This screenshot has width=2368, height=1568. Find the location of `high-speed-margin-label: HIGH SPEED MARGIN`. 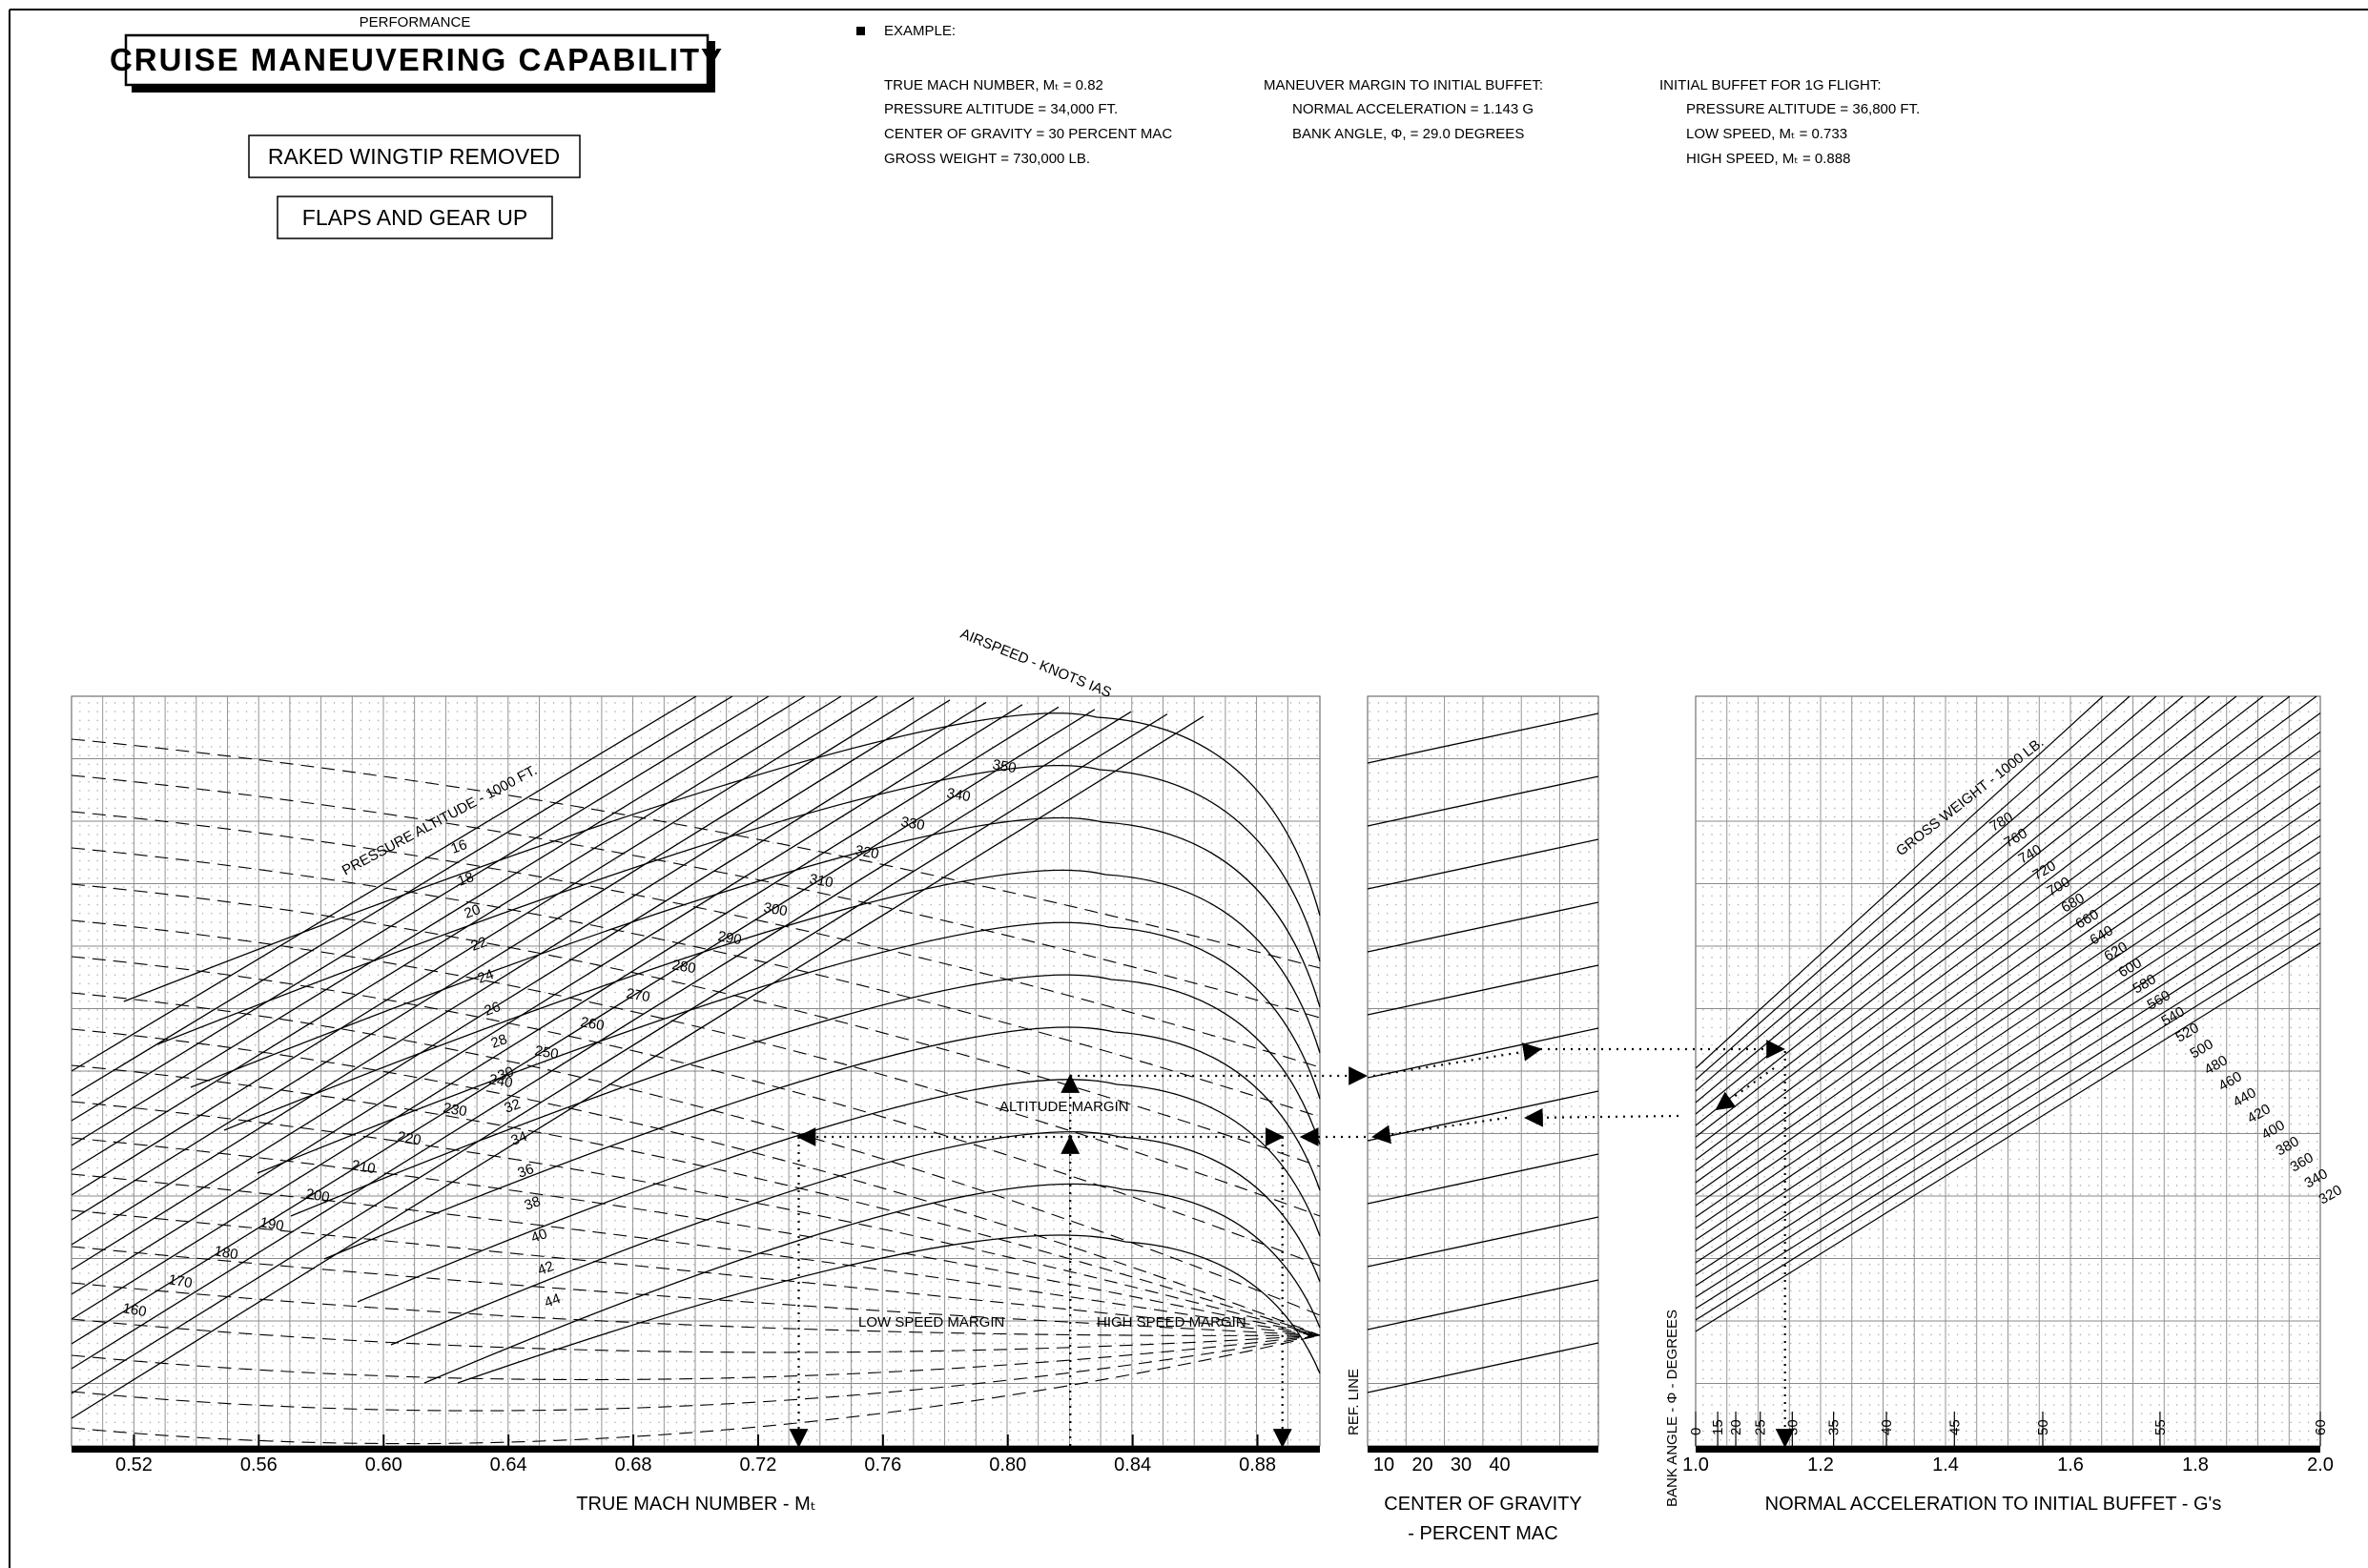

high-speed-margin-label: HIGH SPEED MARGIN is located at coordinates (1171, 1322).